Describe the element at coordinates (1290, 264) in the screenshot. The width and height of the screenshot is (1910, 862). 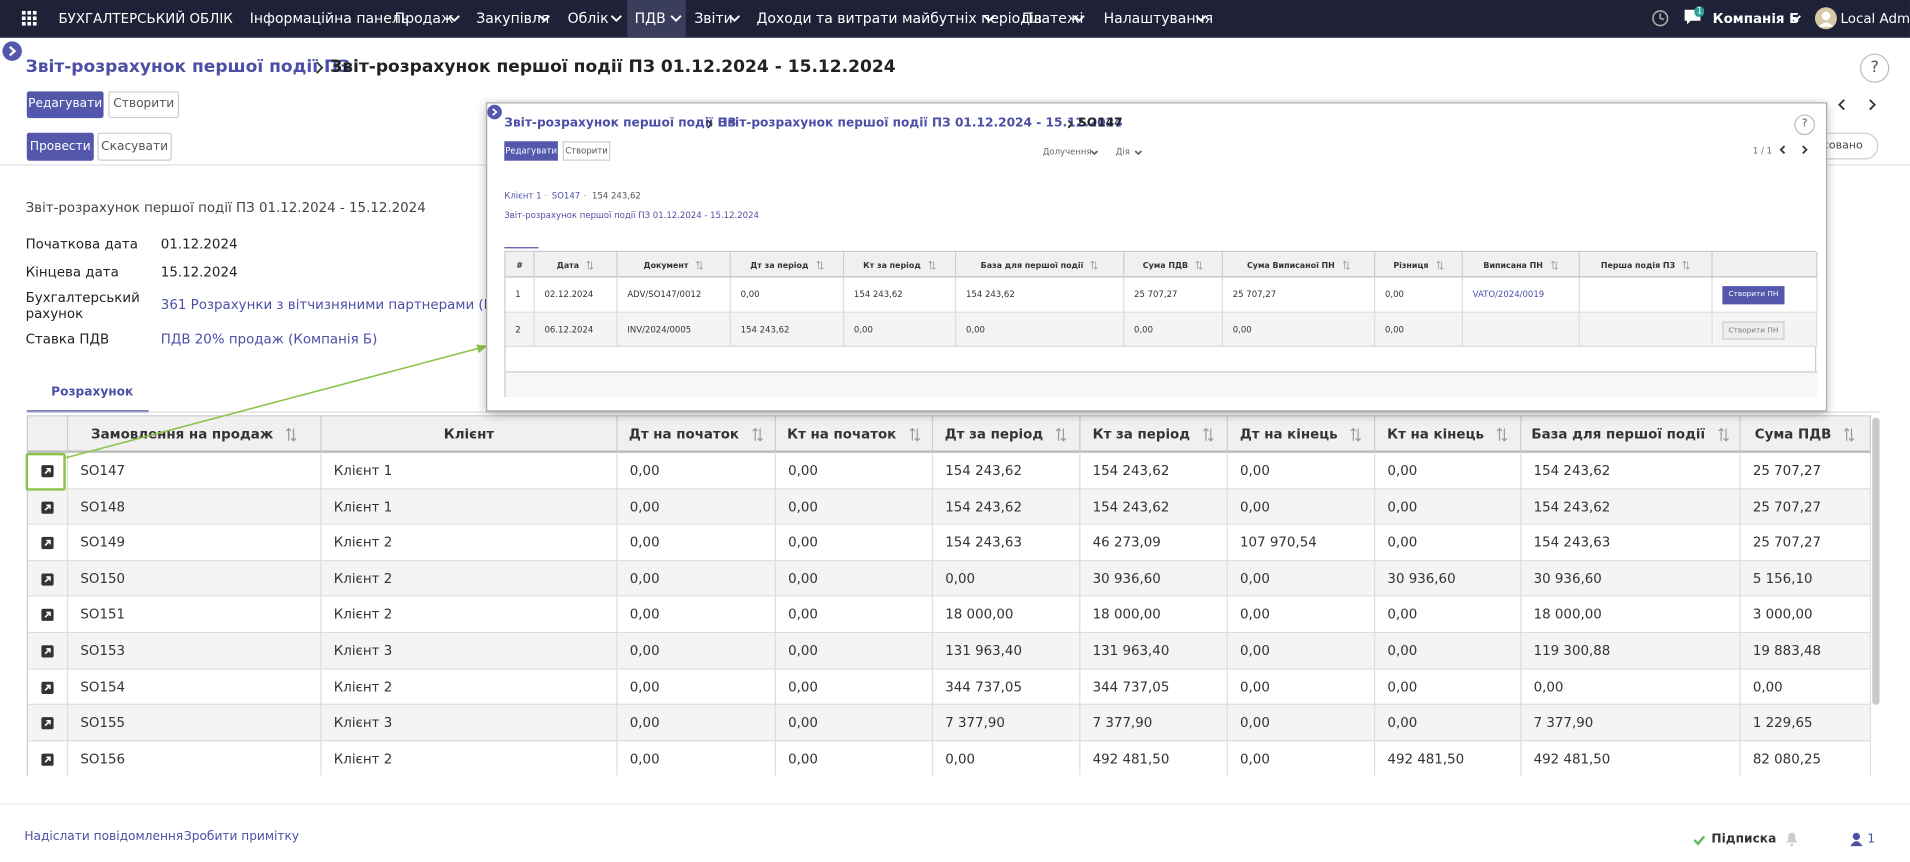
I see `popup-header-label: Сума Виписаної ПН` at that location.